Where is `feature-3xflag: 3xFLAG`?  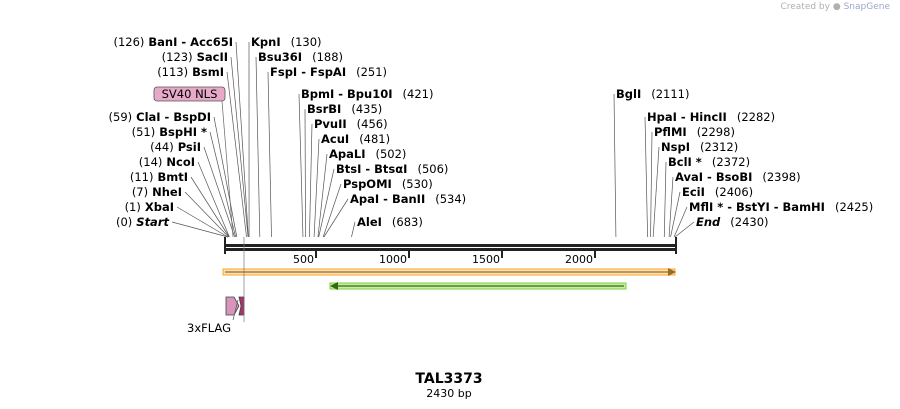
feature-3xflag: 3xFLAG is located at coordinates (216, 315).